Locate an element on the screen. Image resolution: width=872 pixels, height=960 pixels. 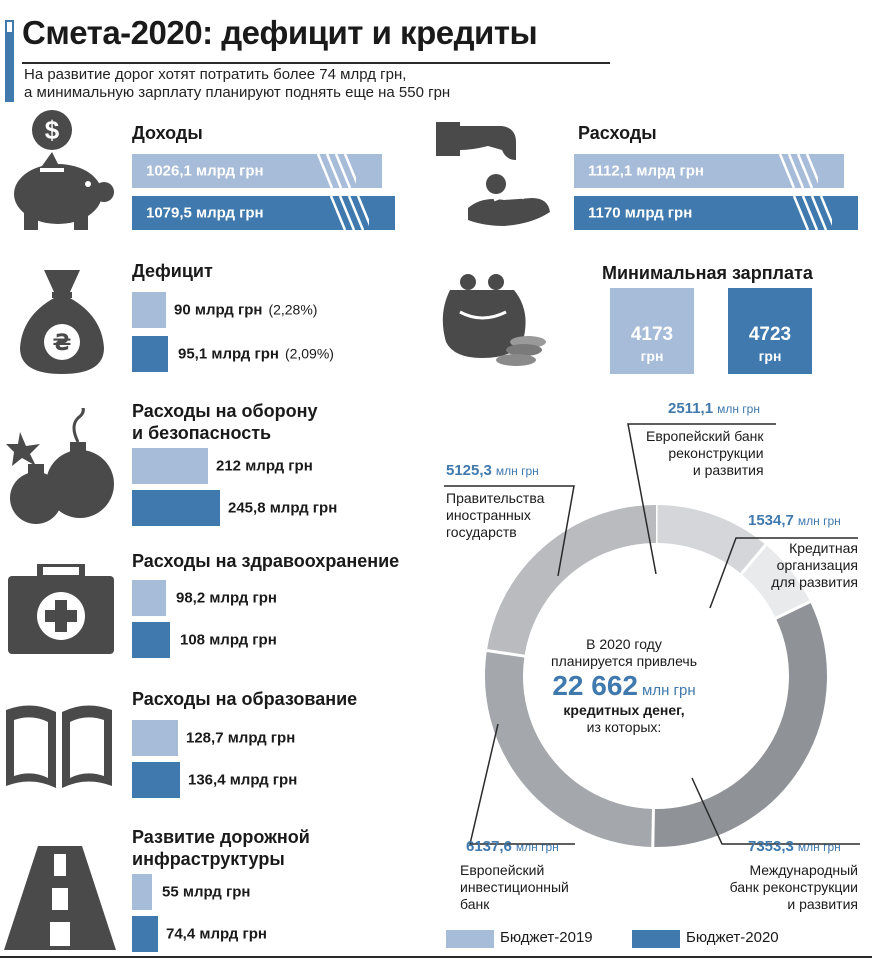
donut-center-line-1: В 2020 году is located at coordinates (624, 644).